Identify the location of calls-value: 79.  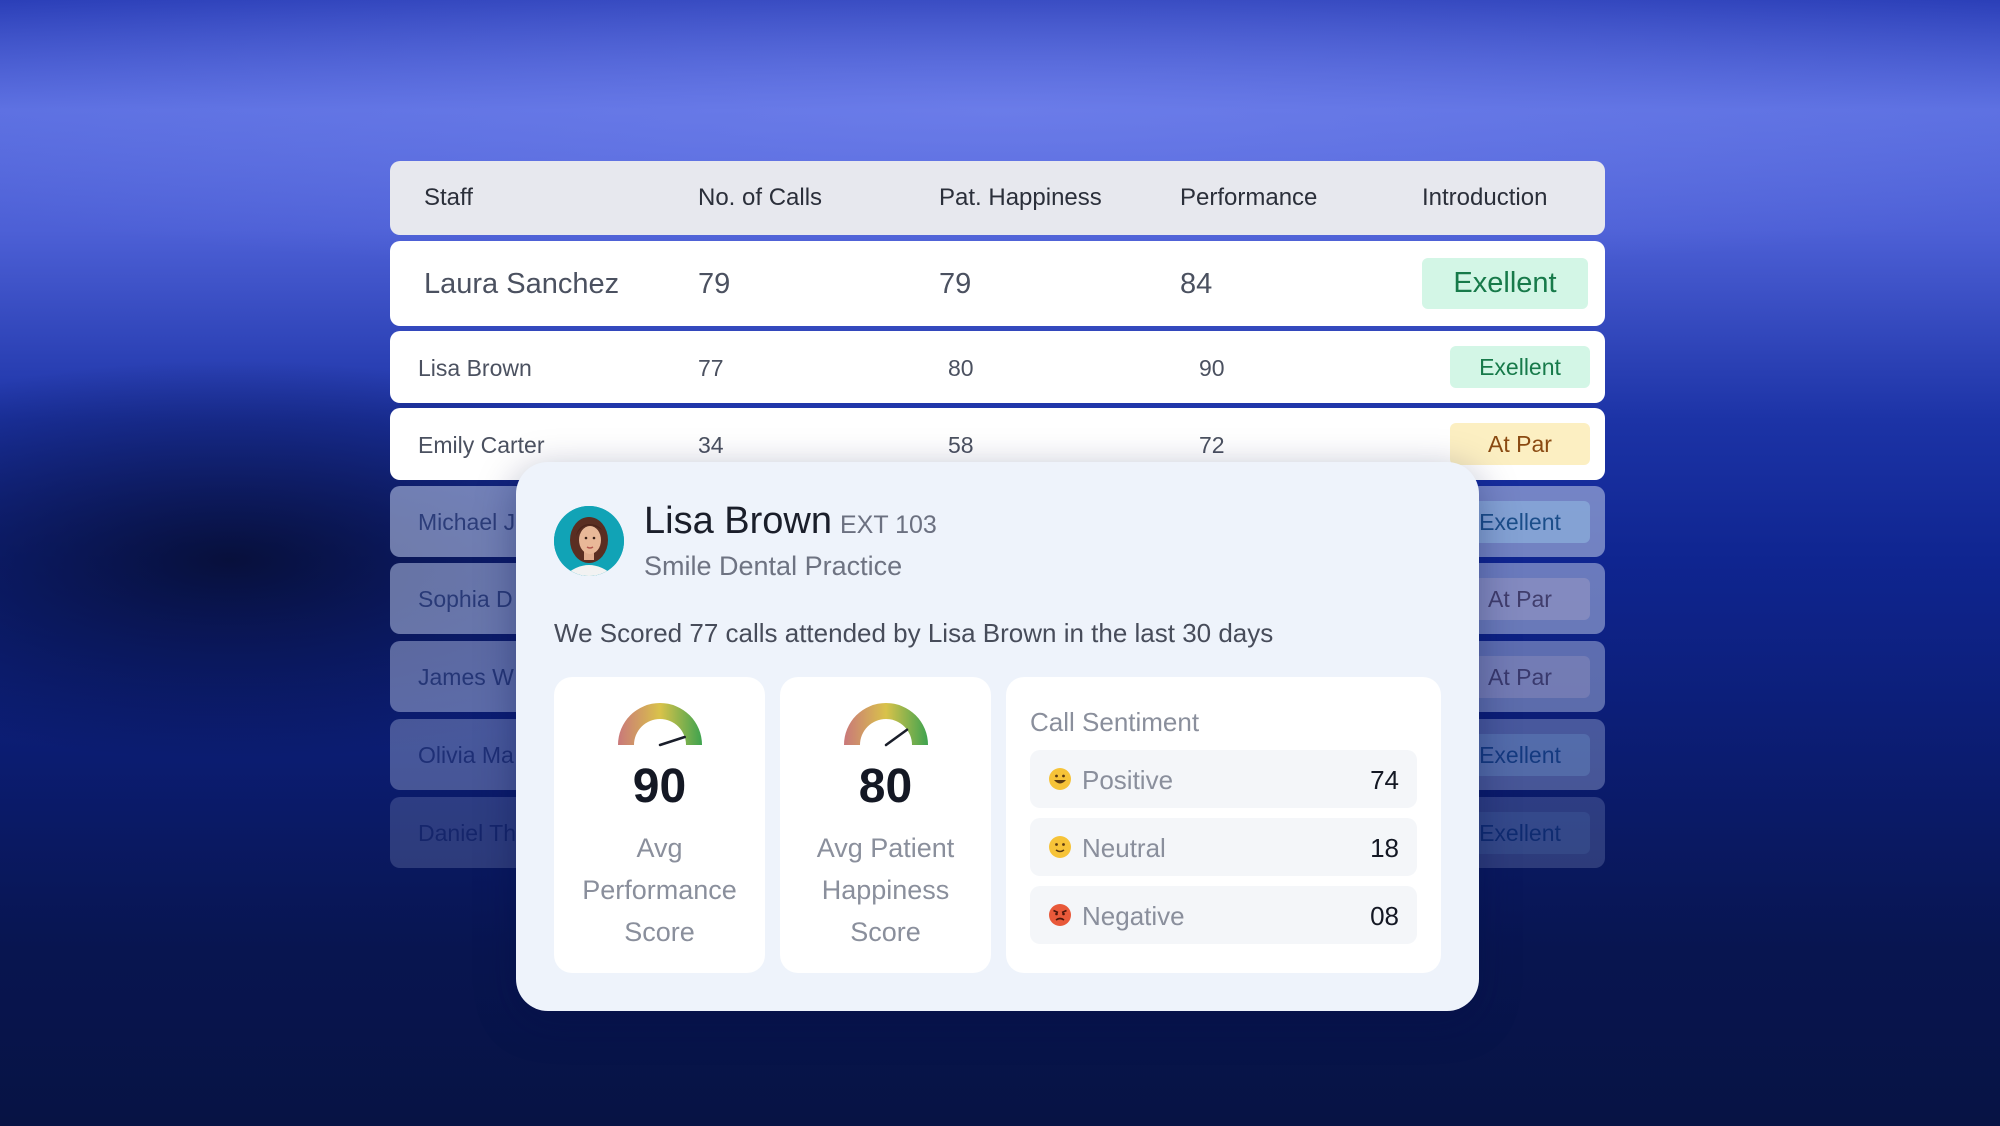
(714, 284).